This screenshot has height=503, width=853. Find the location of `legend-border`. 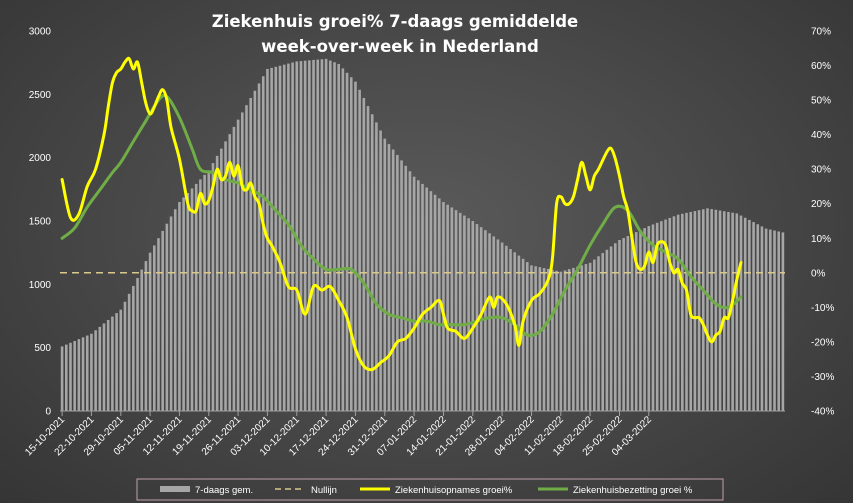

legend-border is located at coordinates (430, 489).